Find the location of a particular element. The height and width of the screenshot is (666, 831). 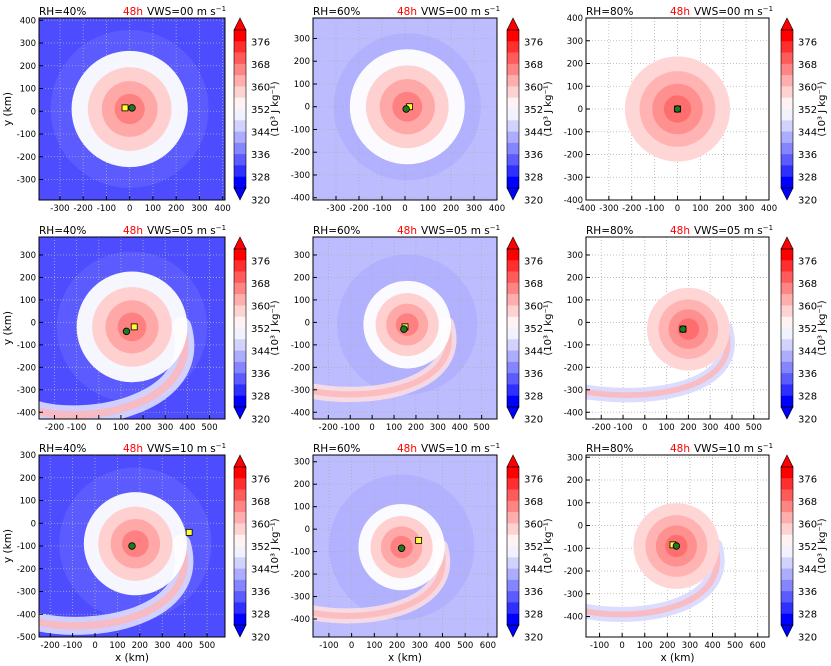

y-tick-label: -300 is located at coordinates (573, 178).